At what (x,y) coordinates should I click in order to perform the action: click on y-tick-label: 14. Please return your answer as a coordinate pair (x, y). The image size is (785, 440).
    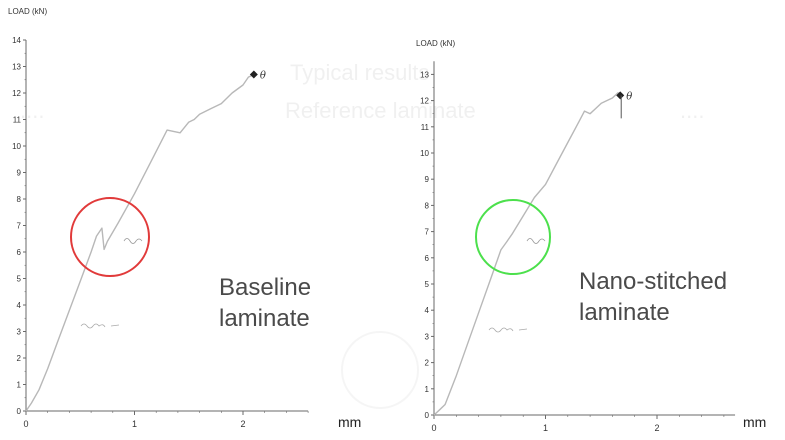
    Looking at the image, I should click on (16, 40).